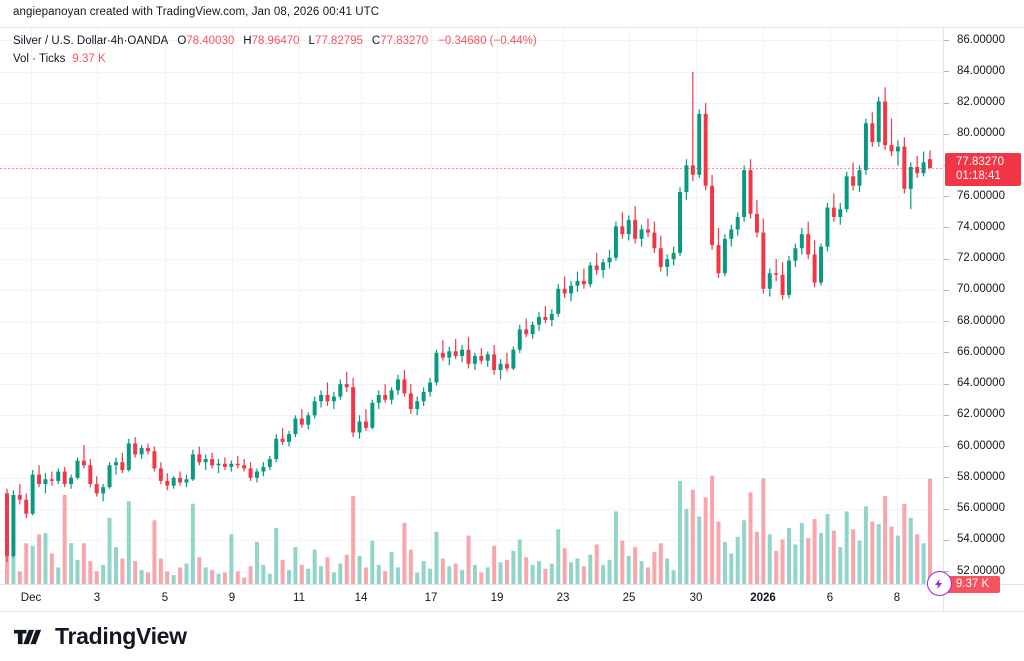 The height and width of the screenshot is (661, 1024). What do you see at coordinates (984, 572) in the screenshot?
I see `price-tick: 52.00000` at bounding box center [984, 572].